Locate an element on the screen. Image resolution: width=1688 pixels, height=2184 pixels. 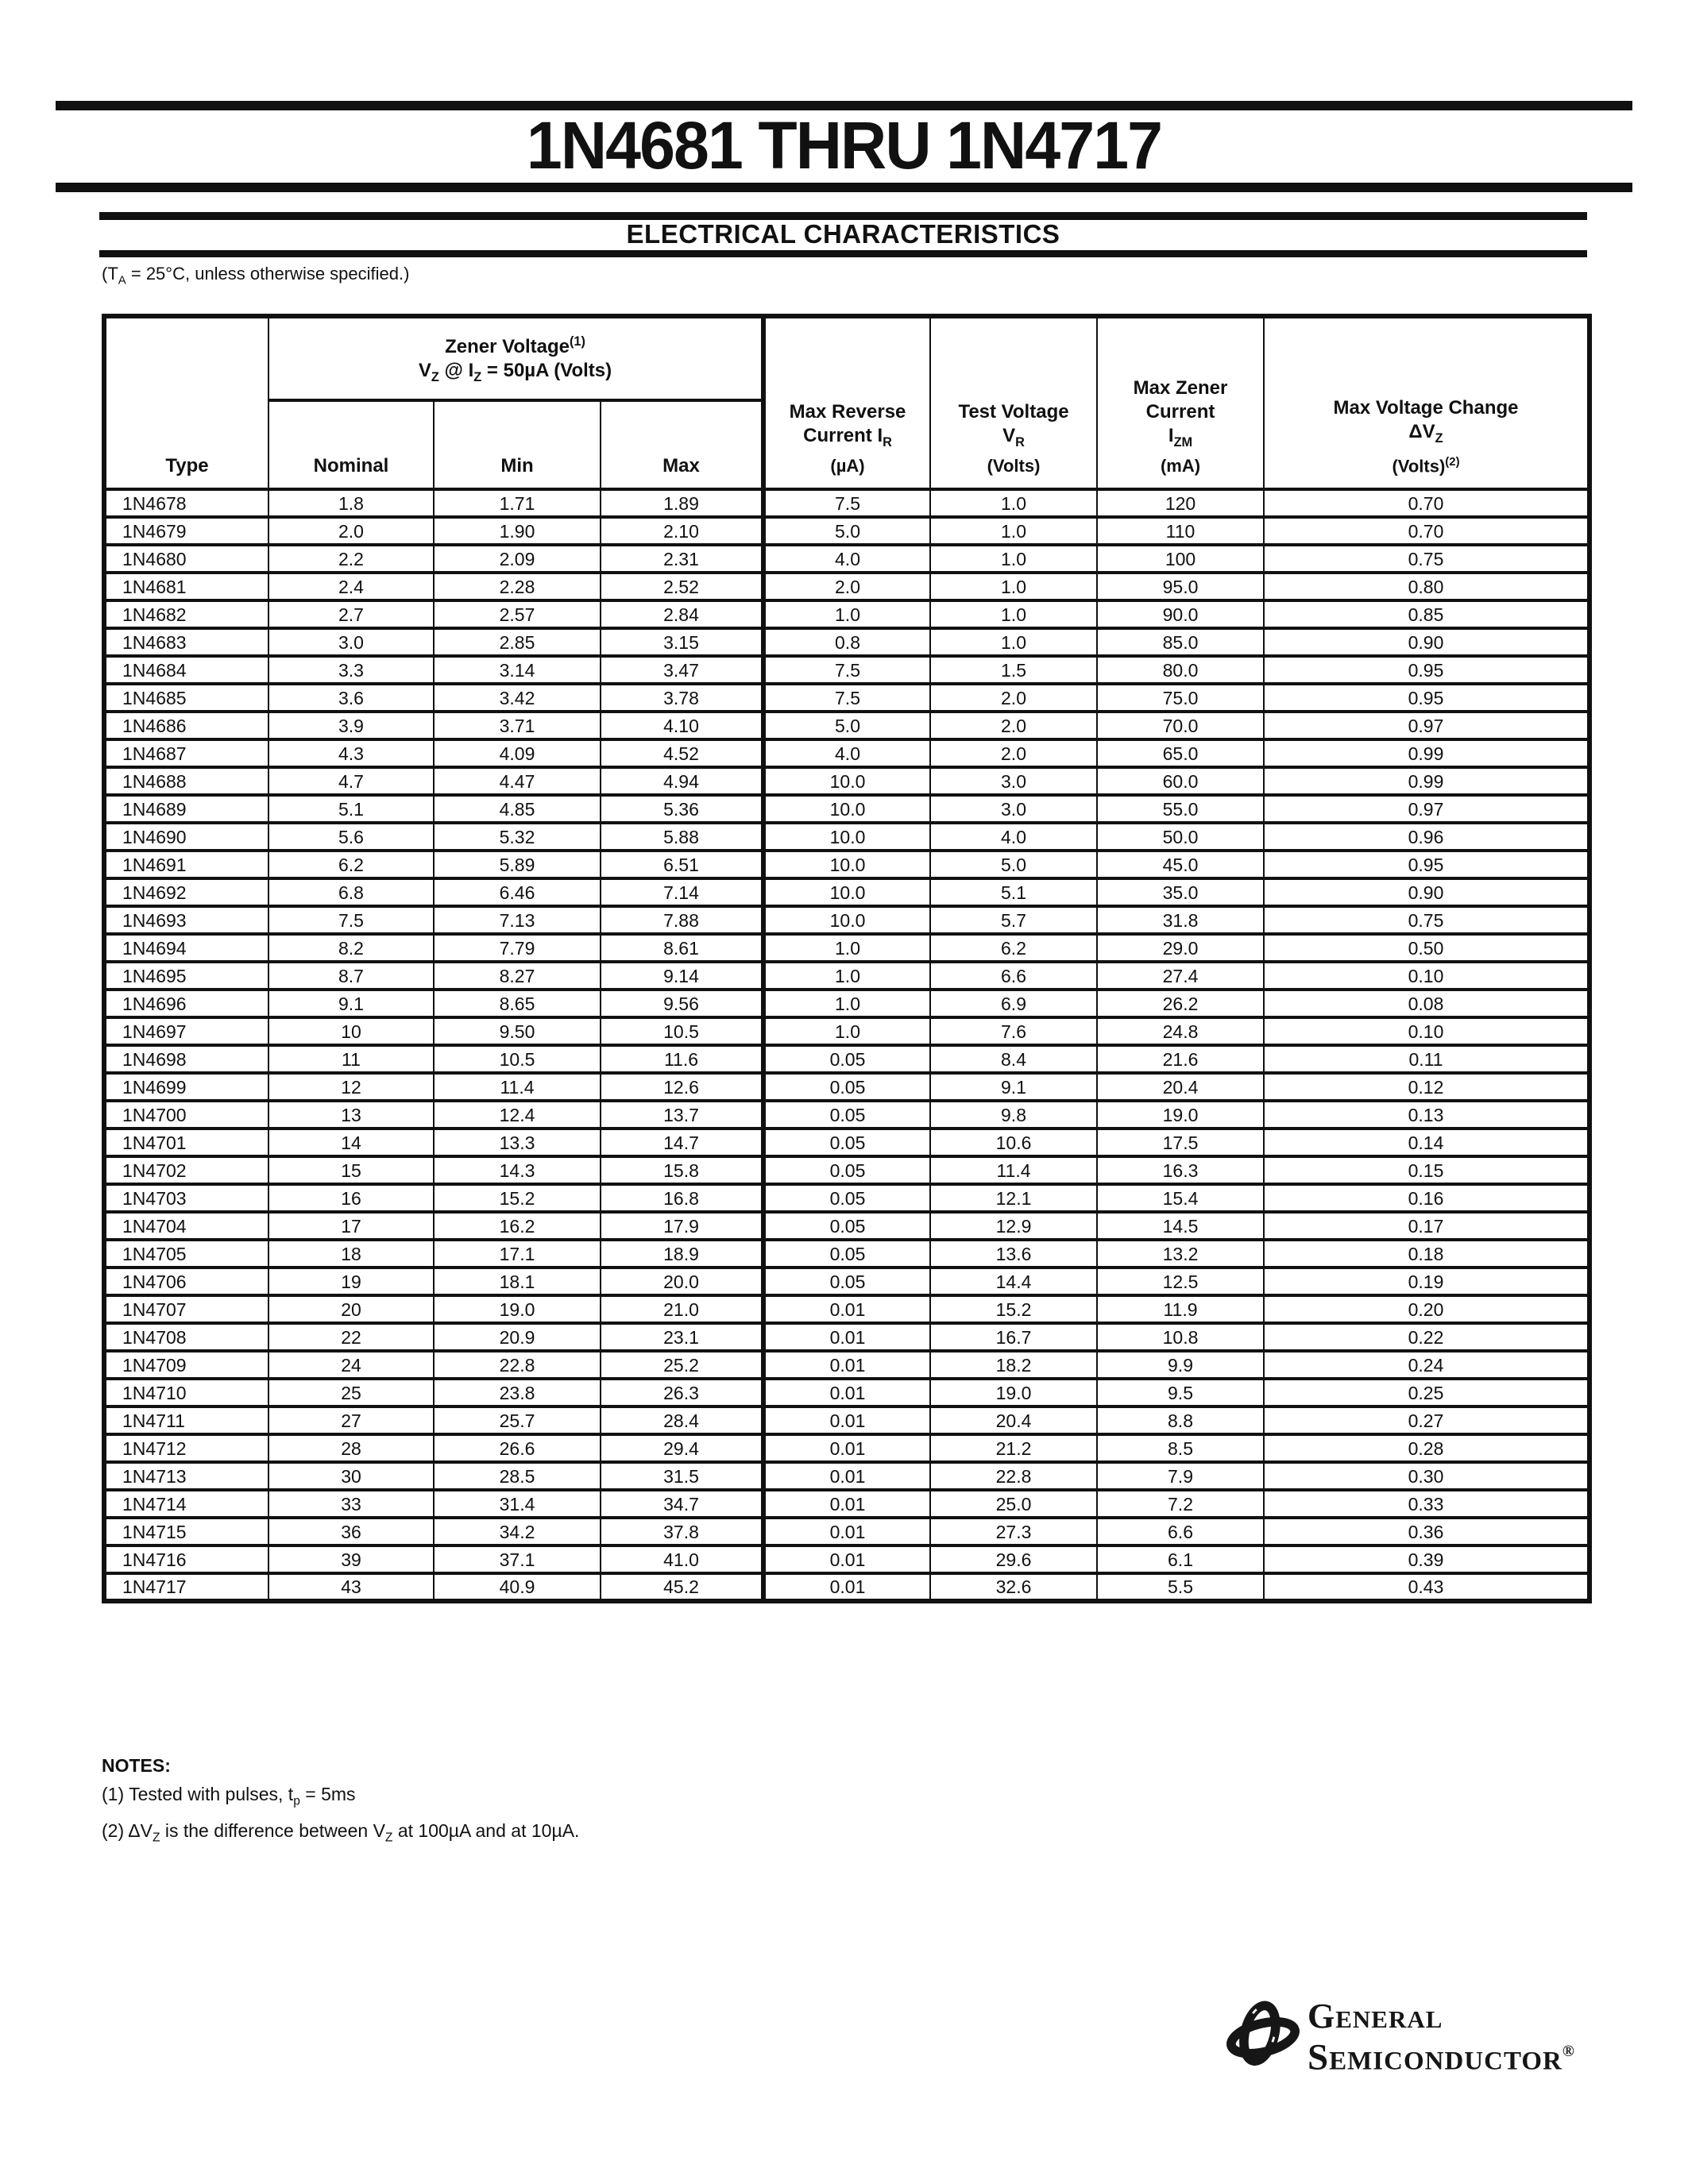
value-cell: 0.70 is located at coordinates (1427, 503).